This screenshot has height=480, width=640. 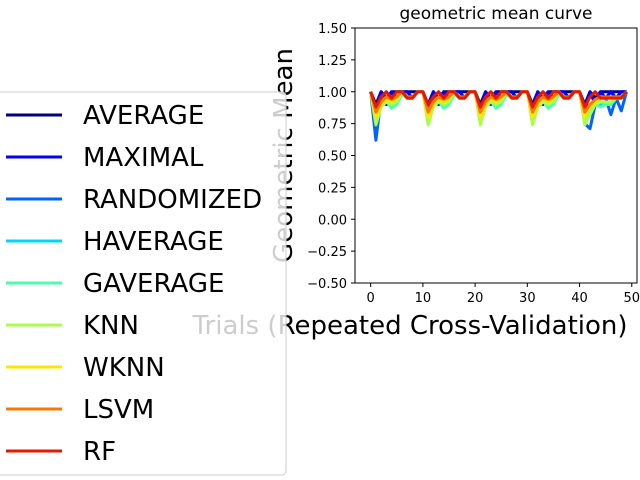 What do you see at coordinates (527, 298) in the screenshot?
I see `x-tick-label: 30` at bounding box center [527, 298].